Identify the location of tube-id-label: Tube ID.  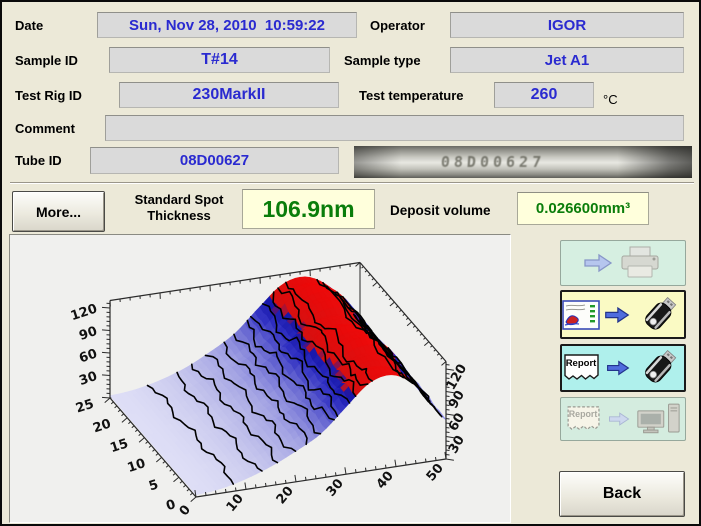
(38, 160).